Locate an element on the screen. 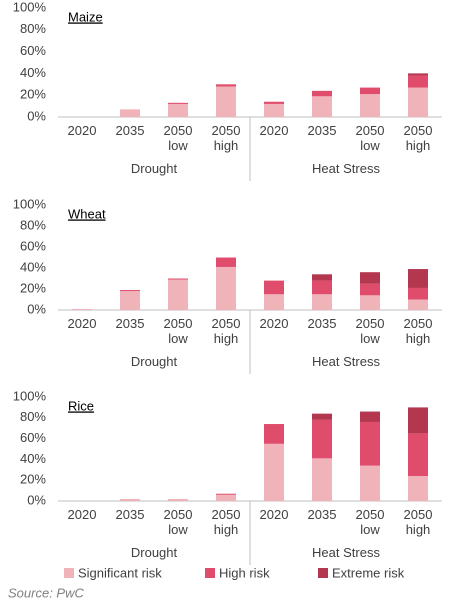 The image size is (462, 606). panel-title: Maize is located at coordinates (85, 16).